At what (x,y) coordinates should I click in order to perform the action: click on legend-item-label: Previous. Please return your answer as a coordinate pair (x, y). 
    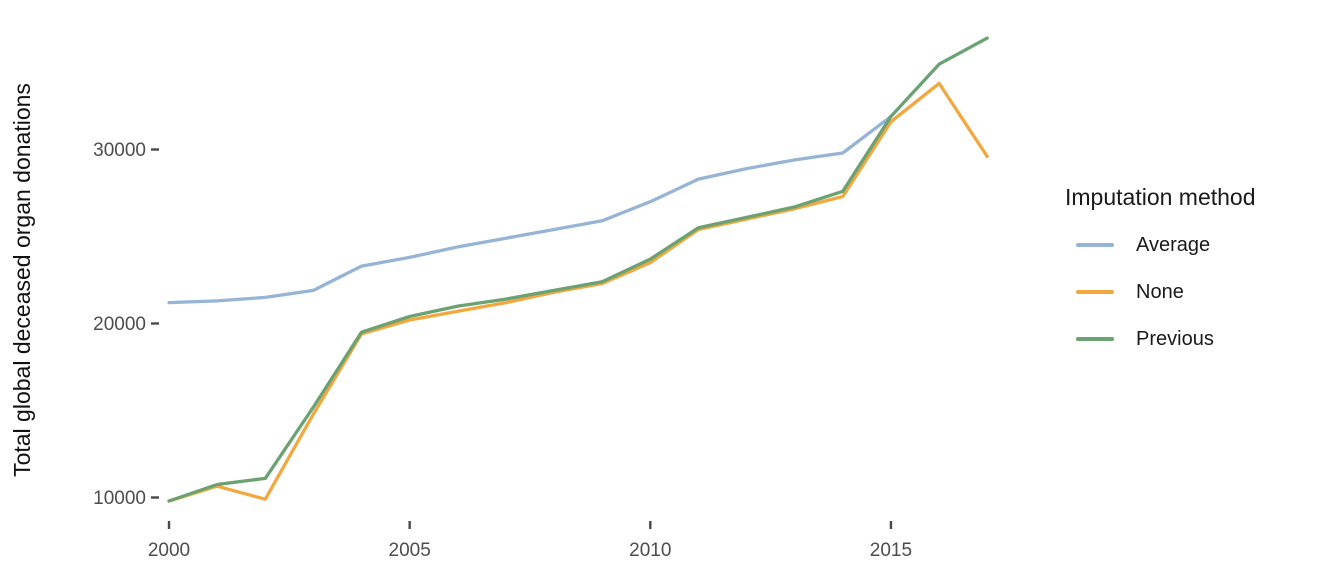
    Looking at the image, I should click on (1175, 338).